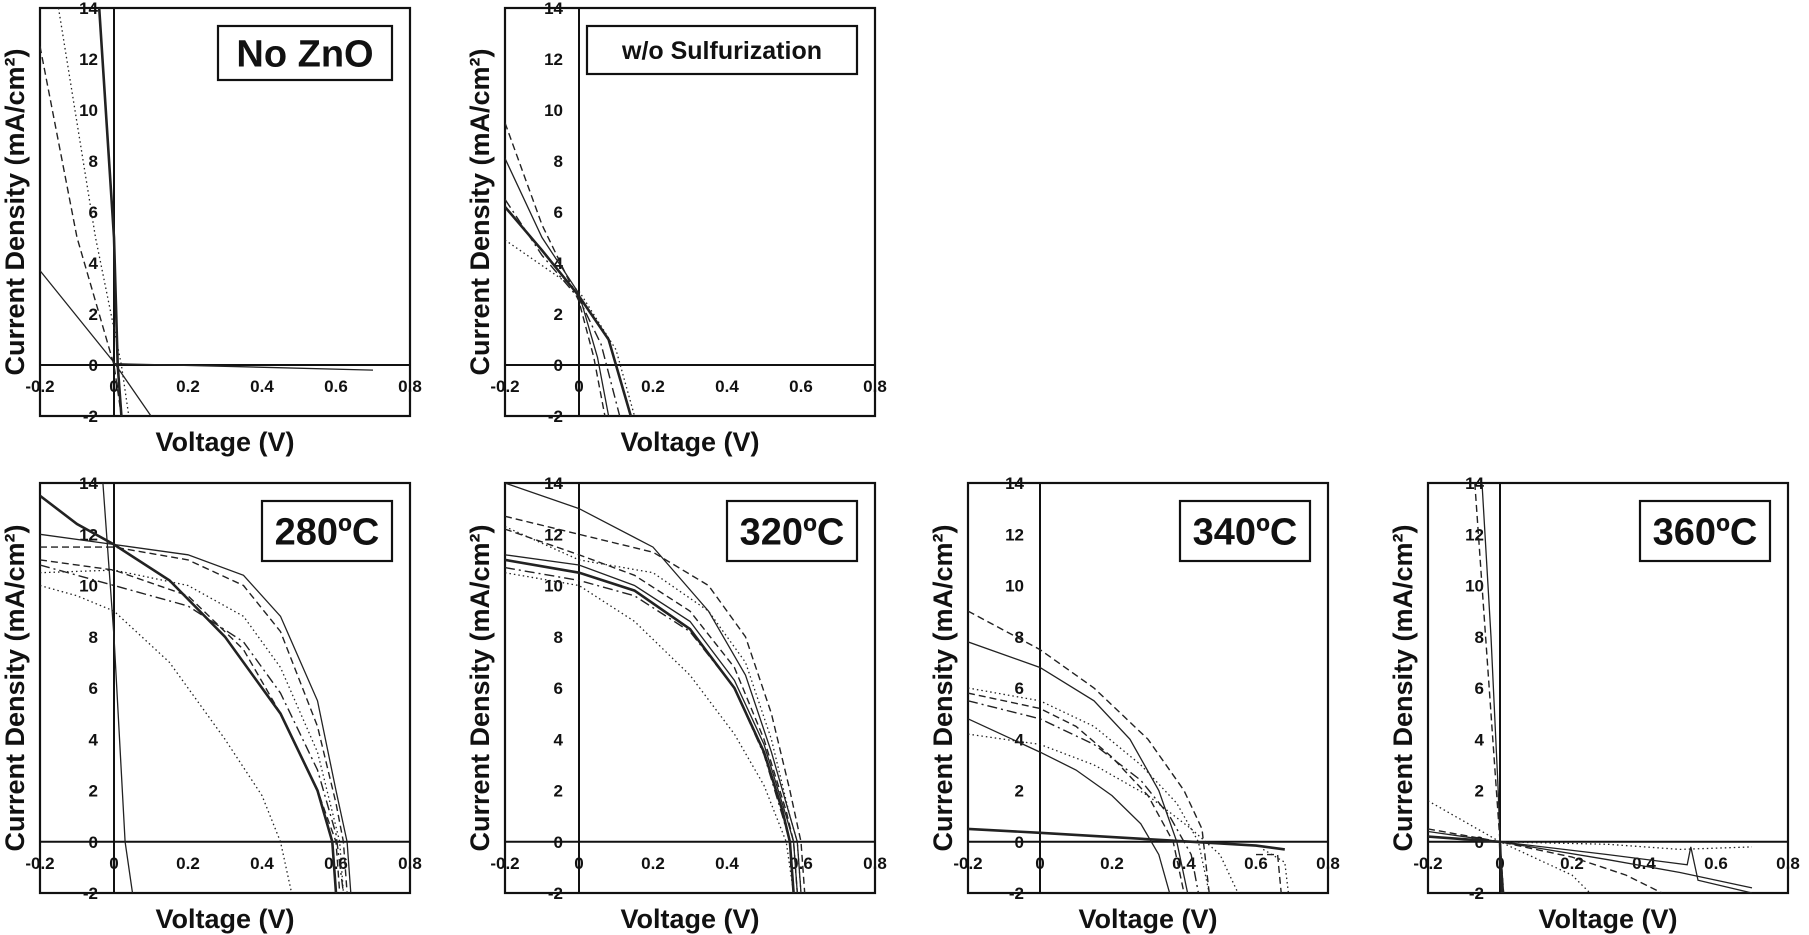 The height and width of the screenshot is (935, 1809). What do you see at coordinates (1705, 533) in the screenshot?
I see `panel-title: 360ºC` at bounding box center [1705, 533].